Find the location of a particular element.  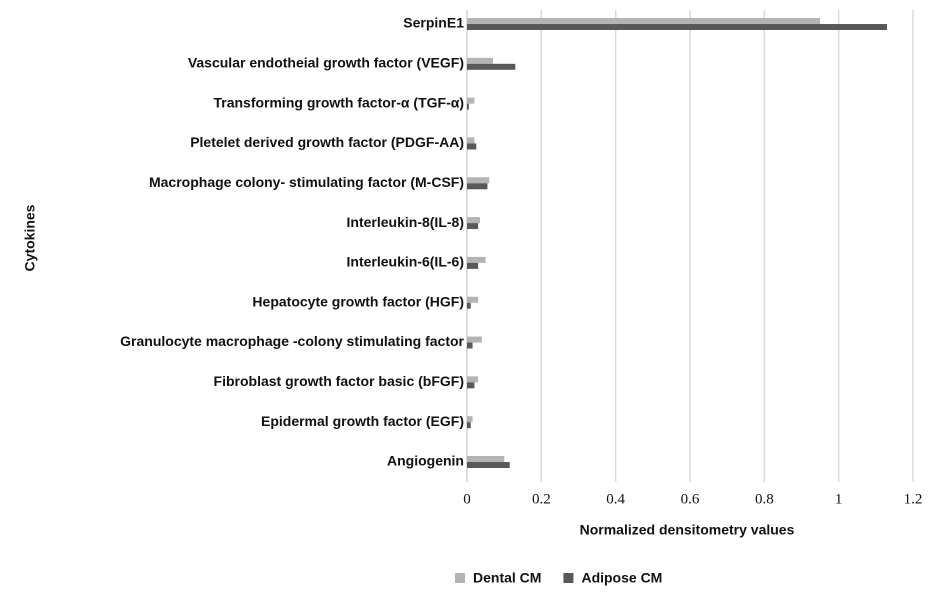

y-tick-label: Pletelet derived growth factor (PDGF-AA) is located at coordinates (327, 142).